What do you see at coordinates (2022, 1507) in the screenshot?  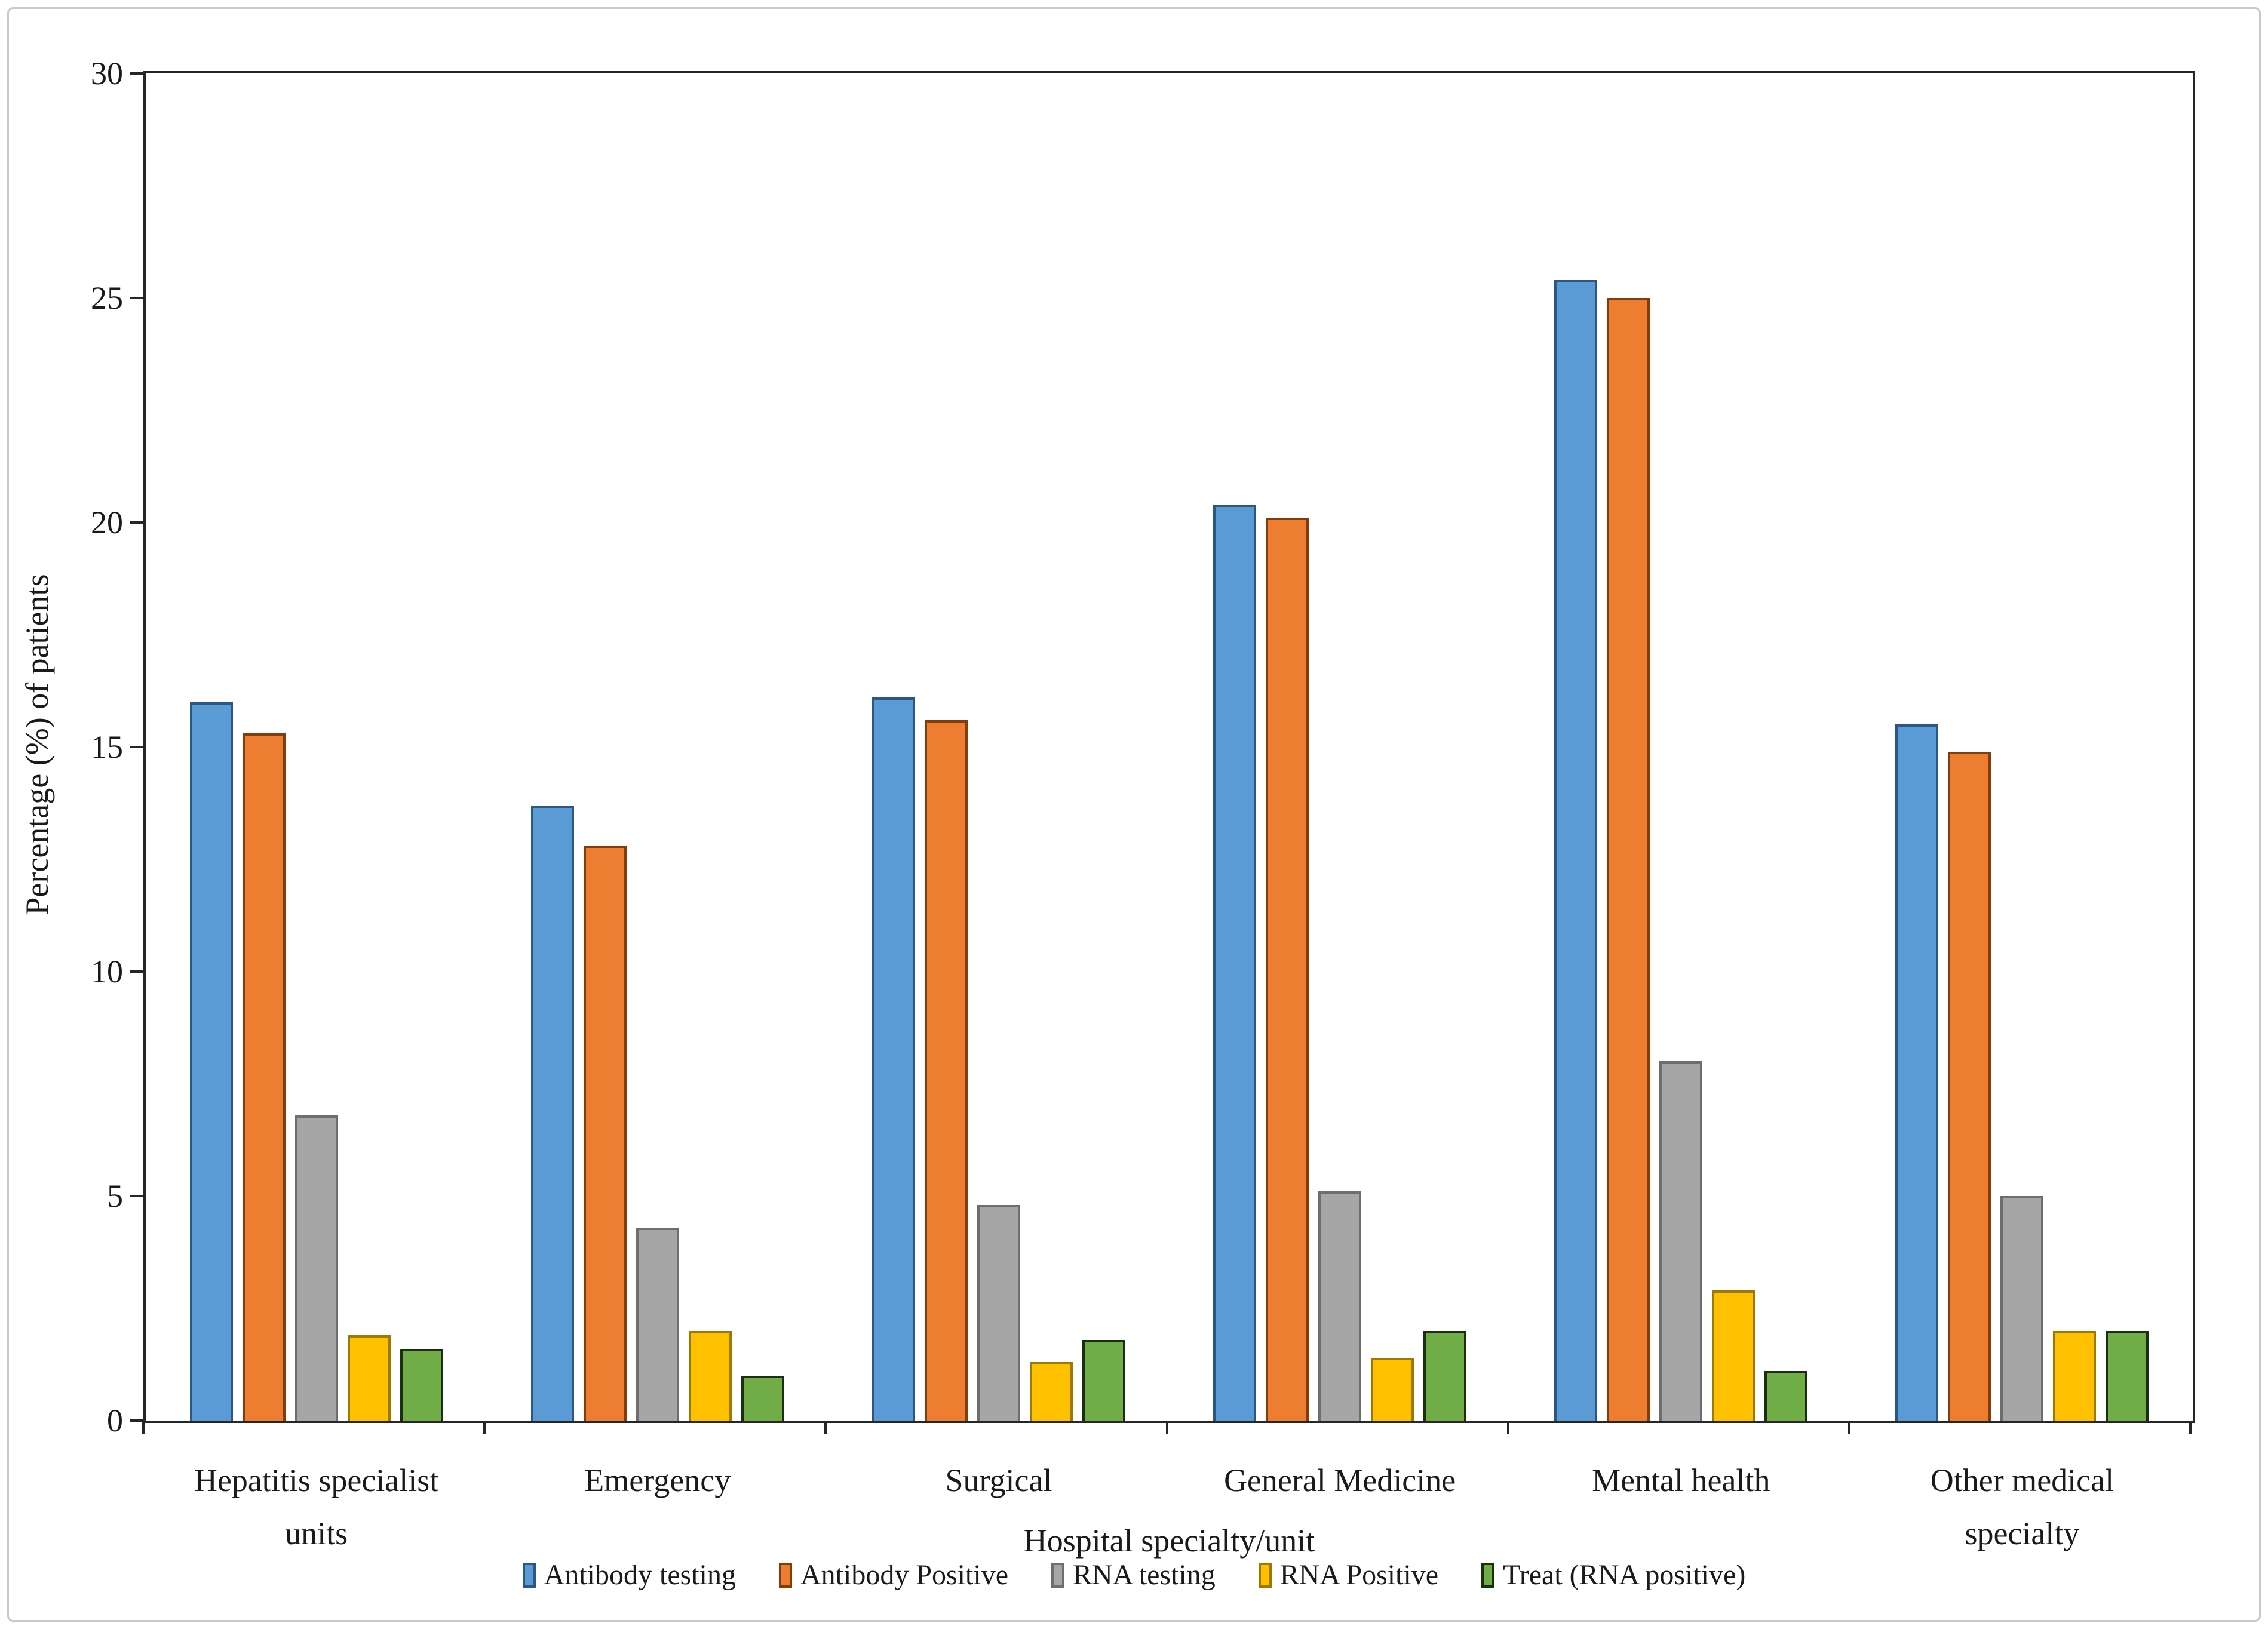 I see `x-category-label-6: Other medical specialty` at bounding box center [2022, 1507].